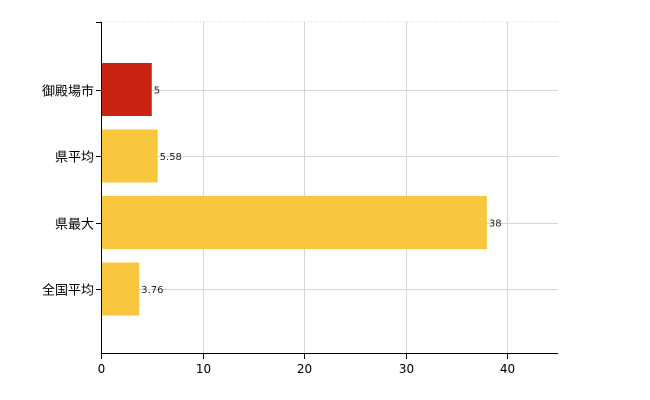 This screenshot has width=650, height=400. Describe the element at coordinates (203, 369) in the screenshot. I see `x-tick-label: 10` at that location.